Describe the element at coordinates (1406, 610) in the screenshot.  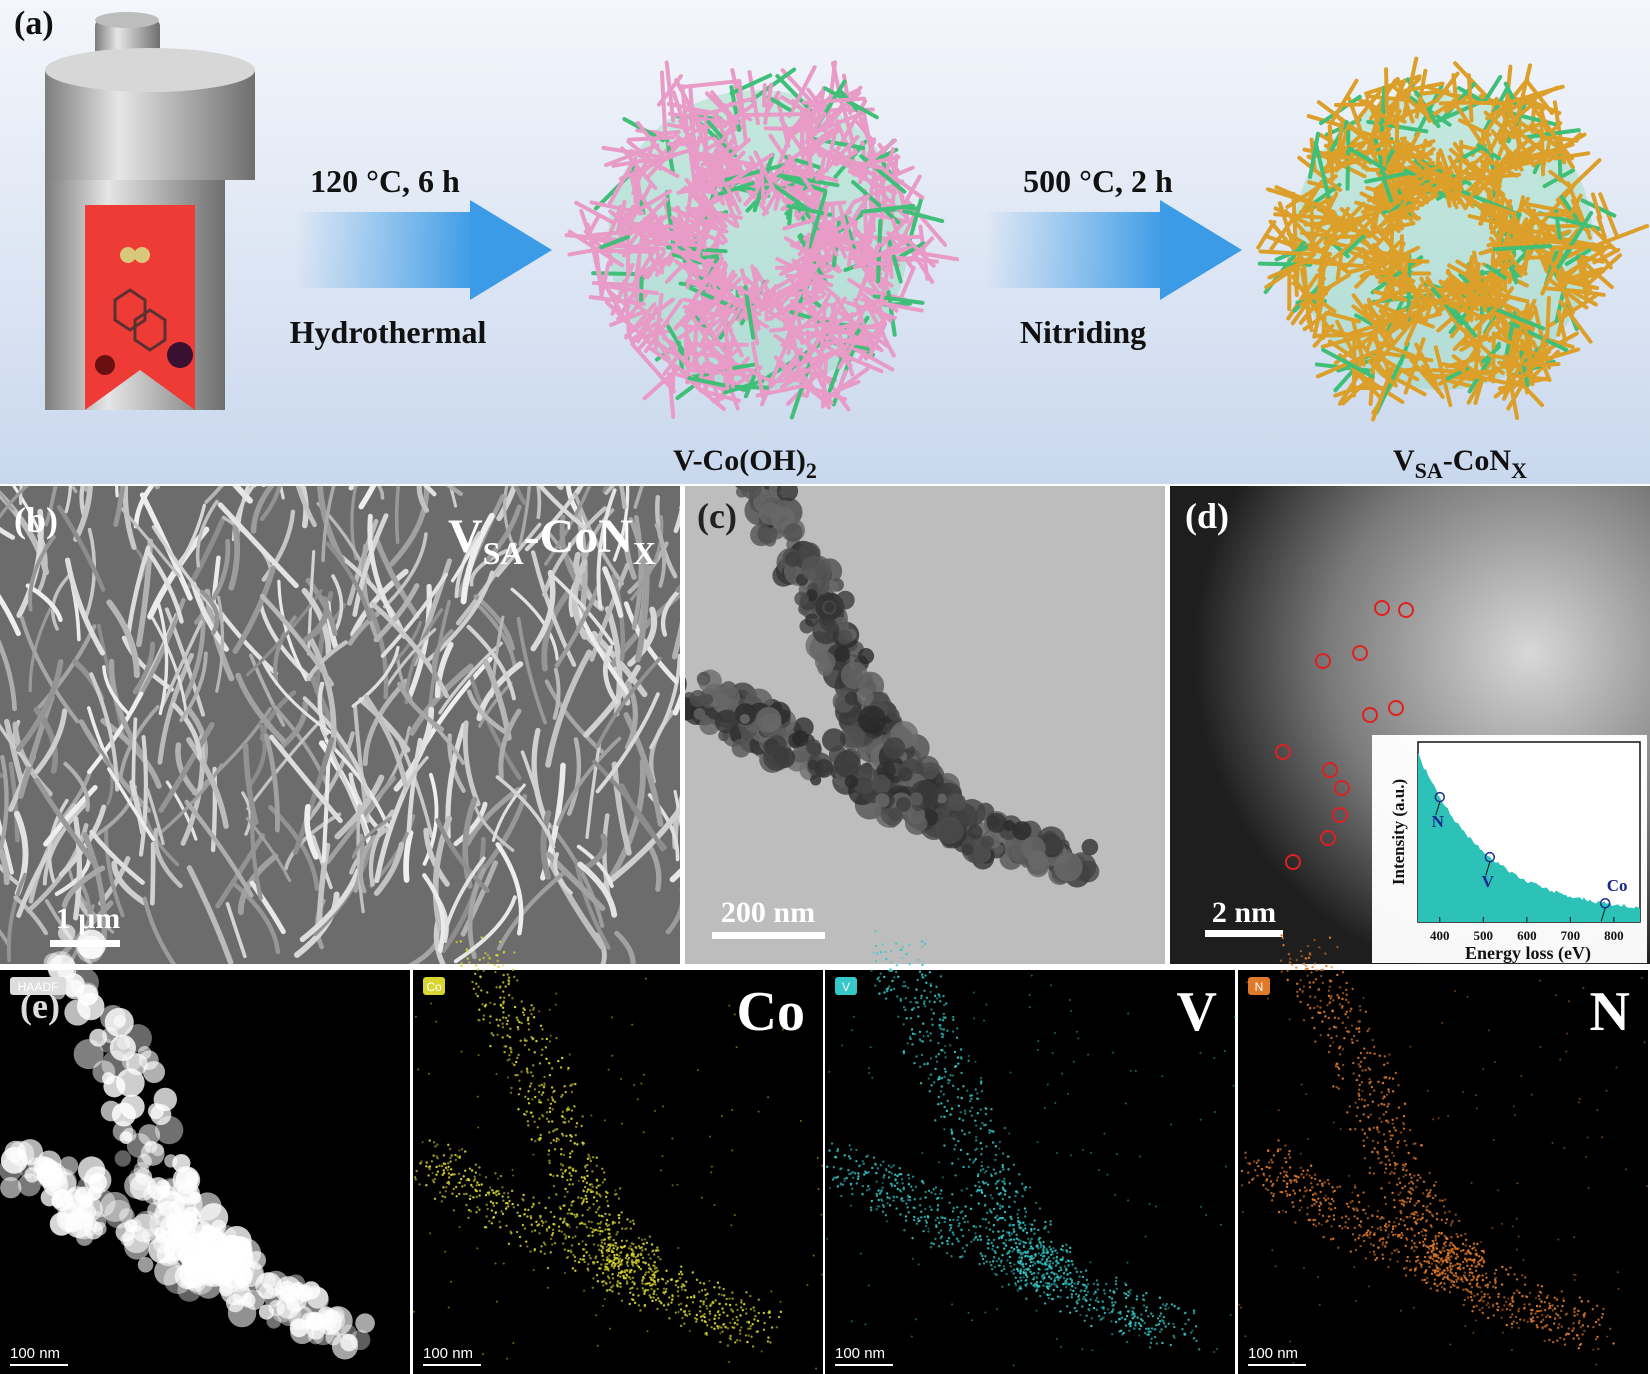
I see `atom-marker` at that location.